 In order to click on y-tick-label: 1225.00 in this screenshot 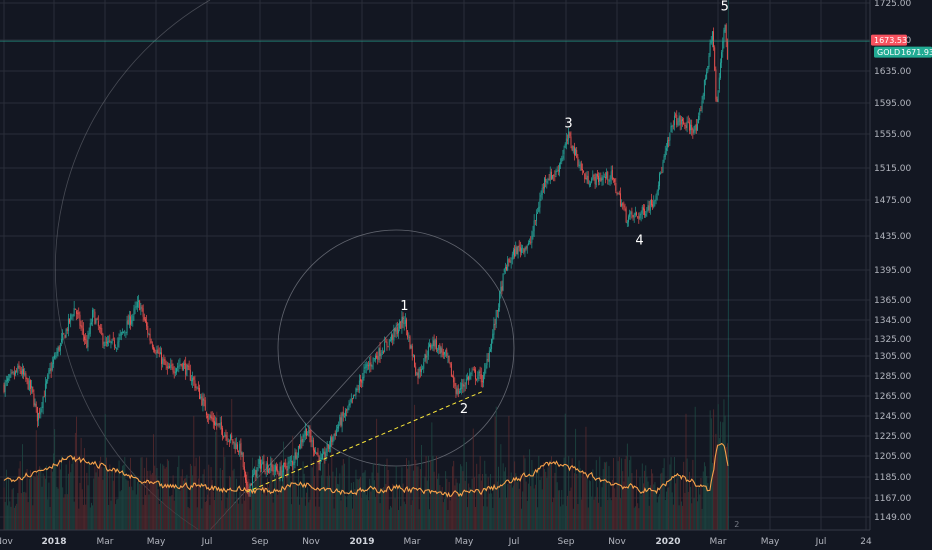, I will do `click(892, 437)`.